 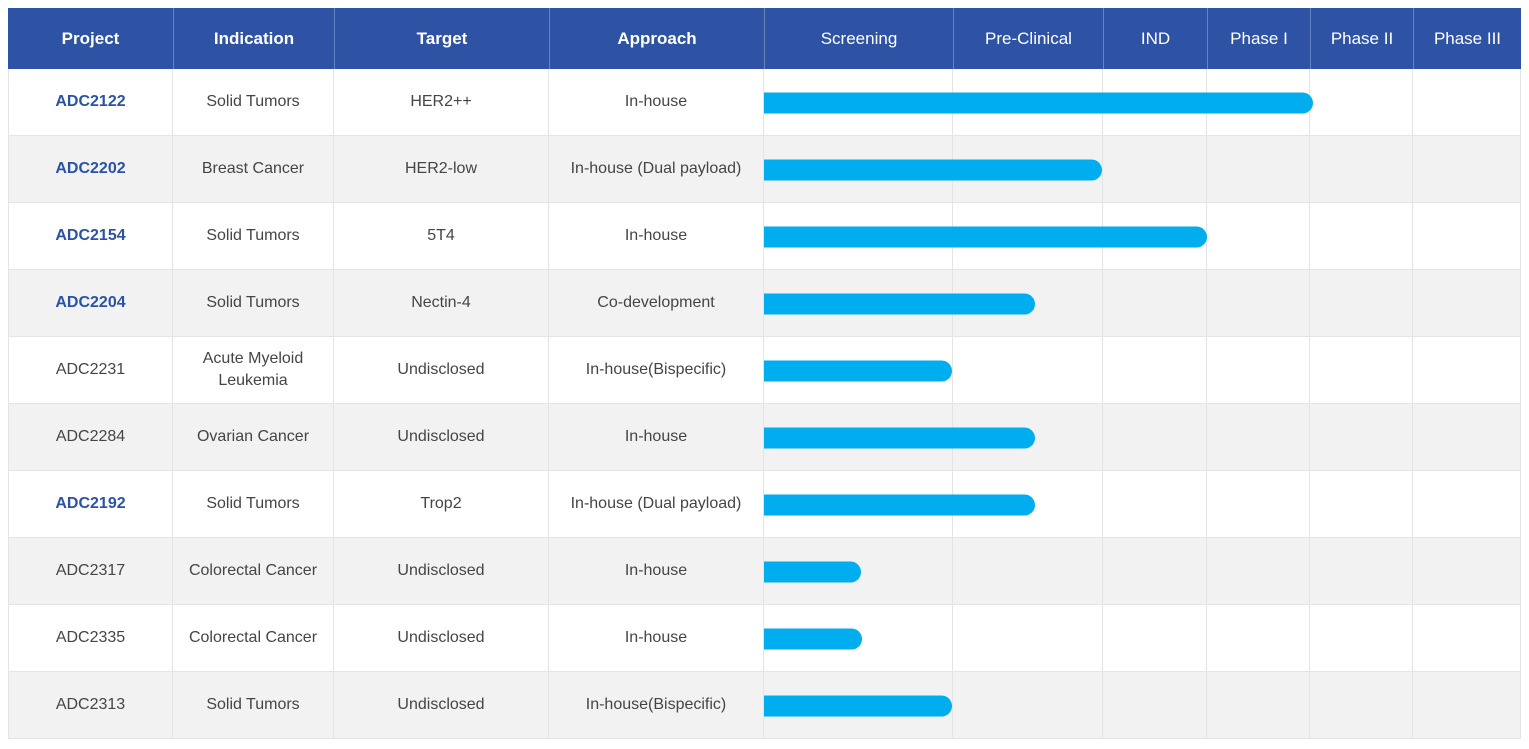 I want to click on project-cell: ADC2192, so click(x=90, y=504).